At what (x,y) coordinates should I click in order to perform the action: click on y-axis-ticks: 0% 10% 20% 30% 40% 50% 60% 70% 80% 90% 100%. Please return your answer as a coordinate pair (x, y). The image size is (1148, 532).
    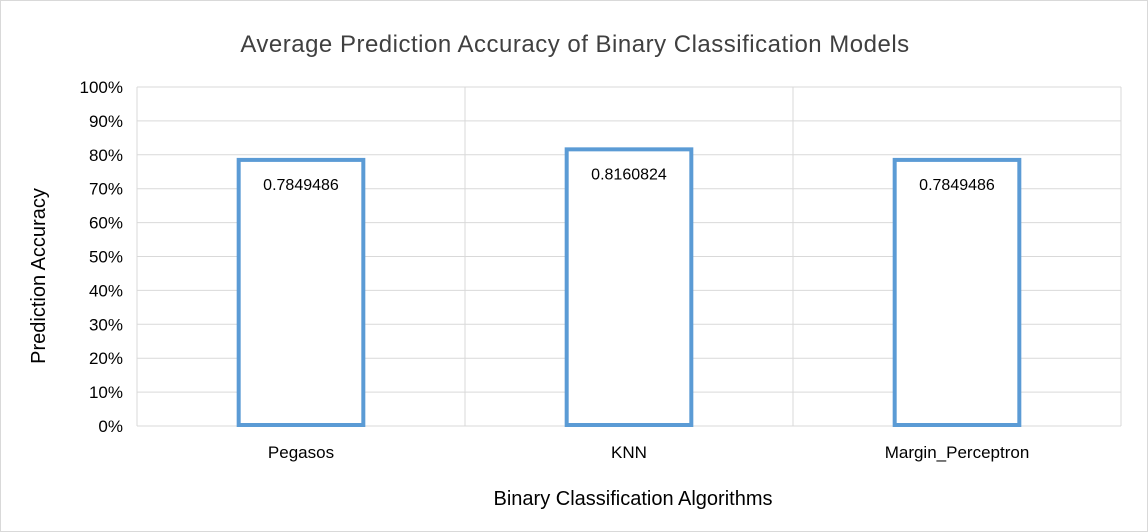
    Looking at the image, I should click on (101, 257).